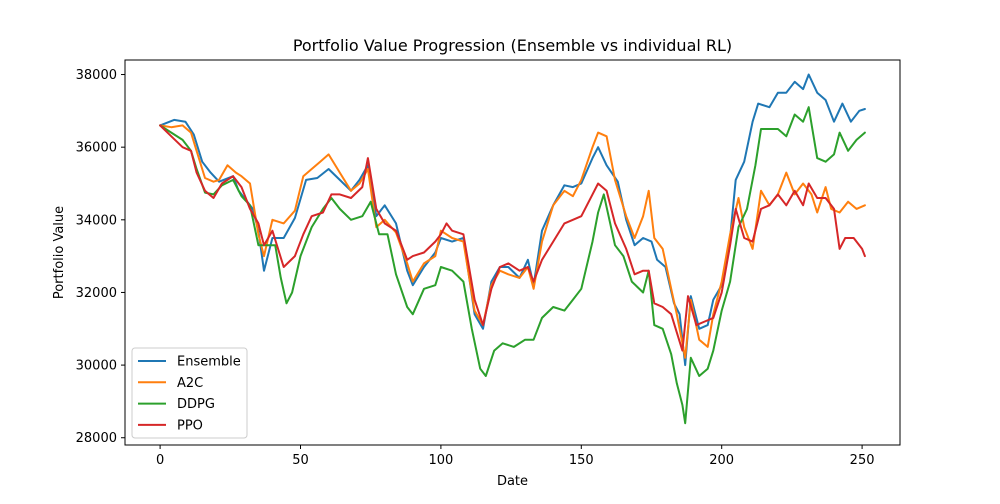  I want to click on legend-label-a2c: A2C, so click(190, 383).